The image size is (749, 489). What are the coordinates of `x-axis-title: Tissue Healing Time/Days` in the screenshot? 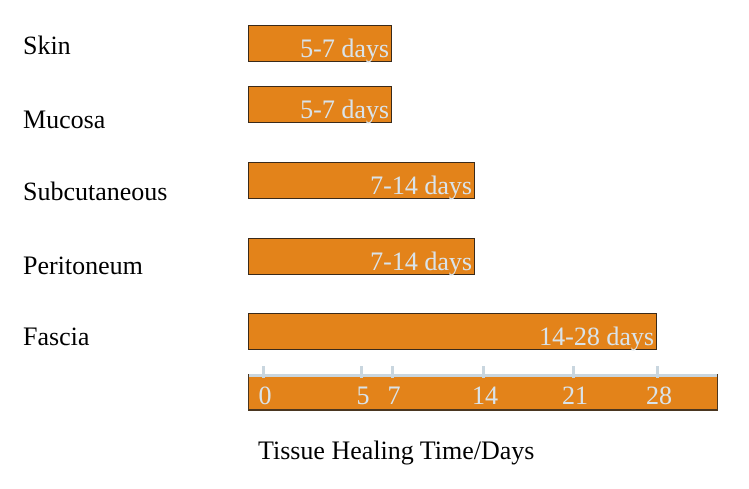 It's located at (396, 450).